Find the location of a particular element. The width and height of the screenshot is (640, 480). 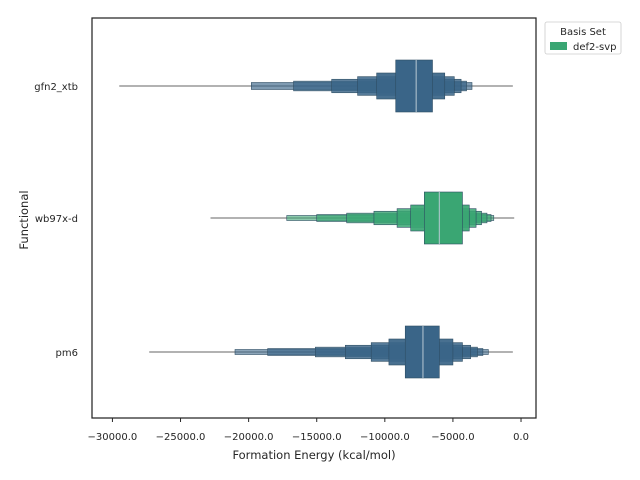

x-tick-label: −15000.0 is located at coordinates (317, 437).